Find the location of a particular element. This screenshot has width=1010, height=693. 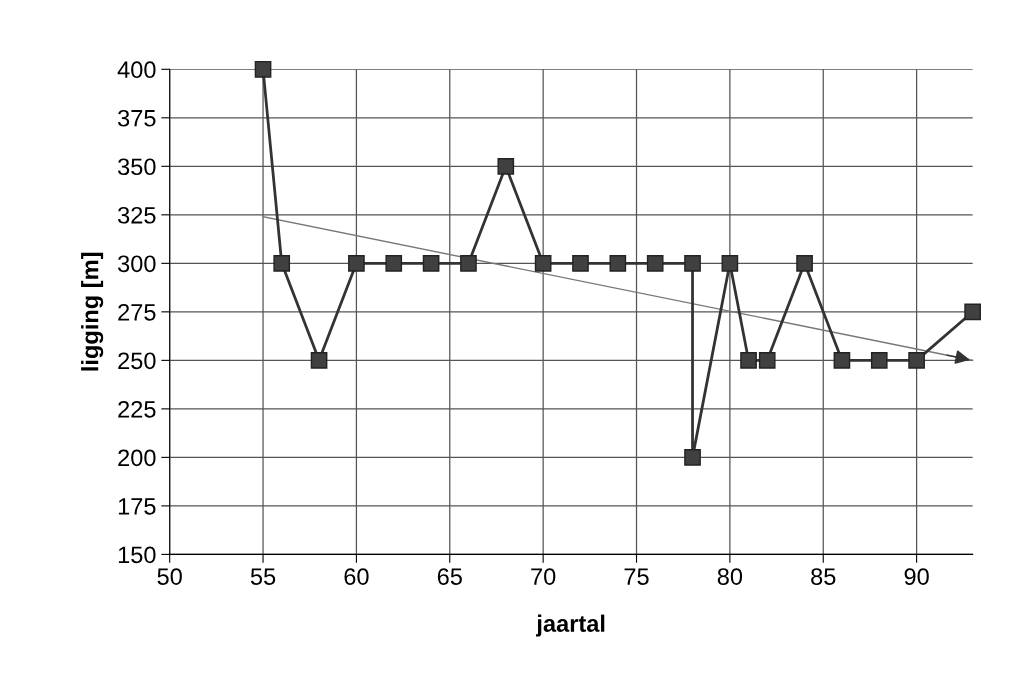

x-tick-label: 65 is located at coordinates (449, 576).